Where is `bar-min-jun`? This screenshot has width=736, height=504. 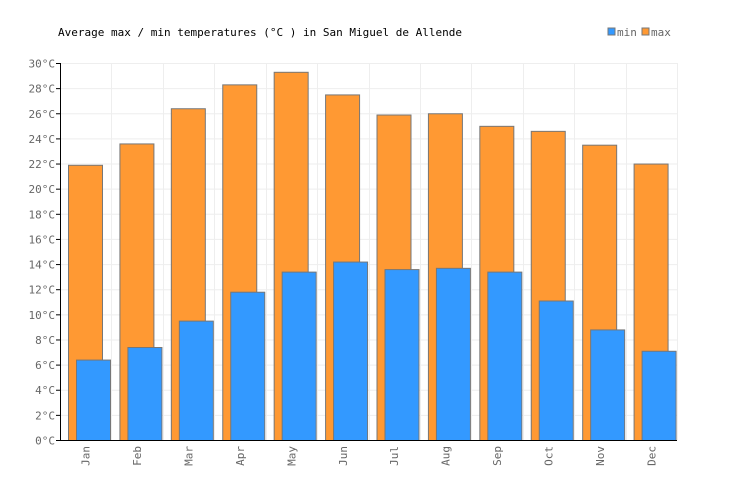
bar-min-jun is located at coordinates (351, 351).